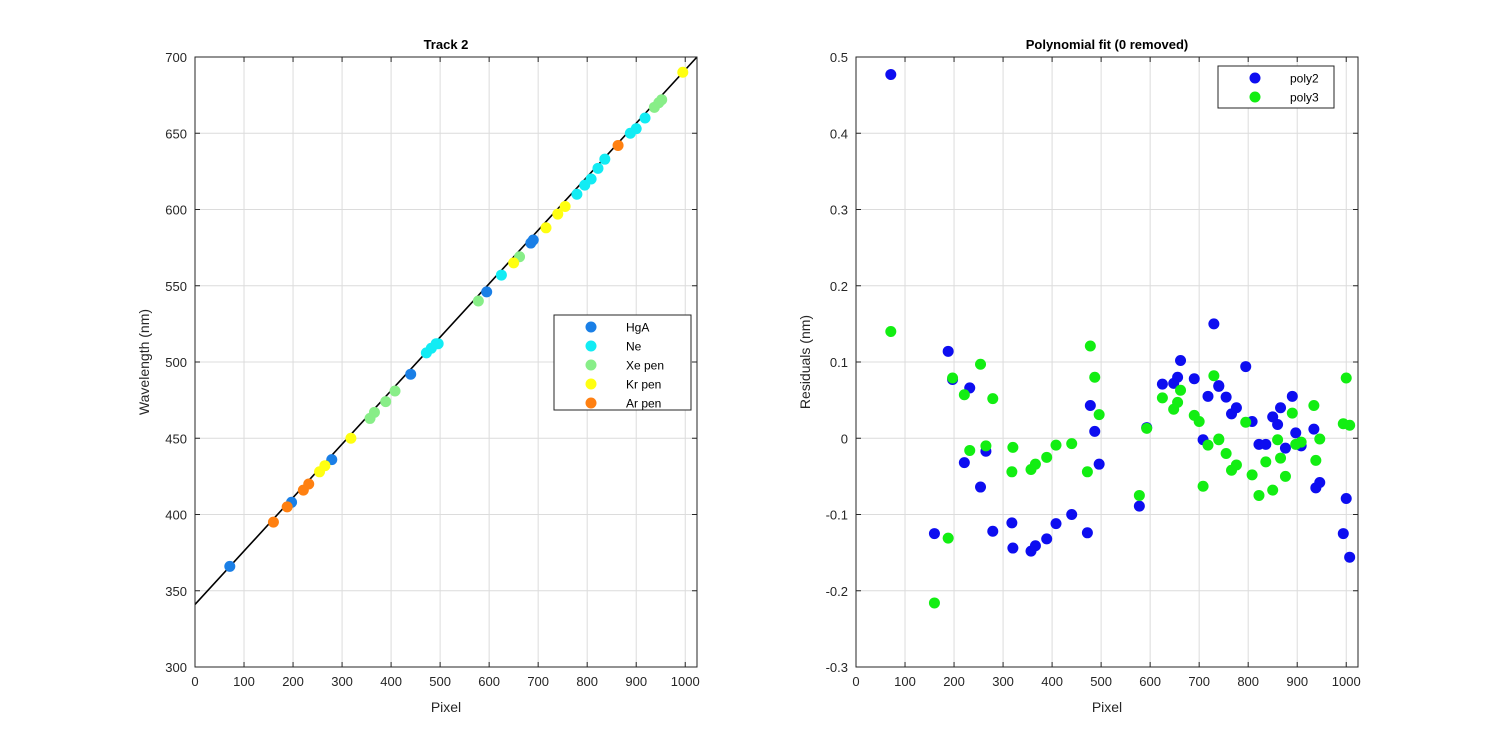  I want to click on y-tick-label: 400, so click(176, 515).